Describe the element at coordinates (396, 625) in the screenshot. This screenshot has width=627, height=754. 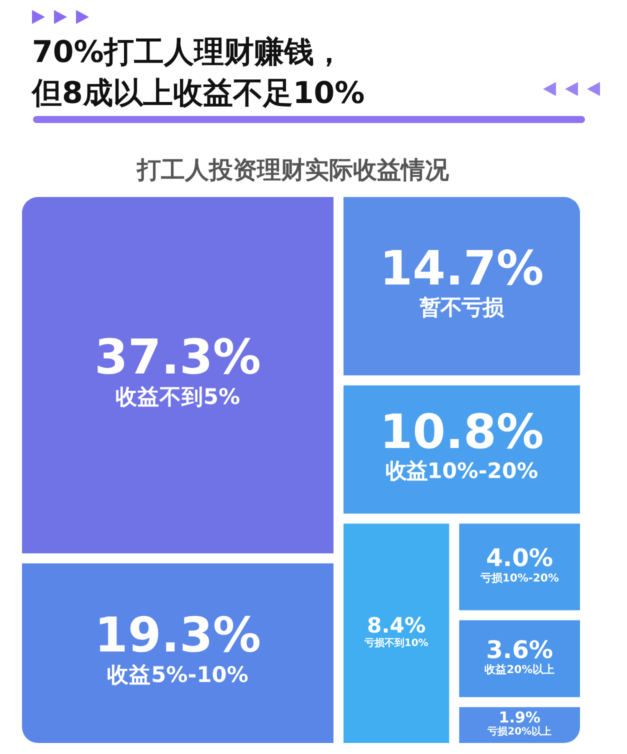
I see `data-label: 8.4%` at that location.